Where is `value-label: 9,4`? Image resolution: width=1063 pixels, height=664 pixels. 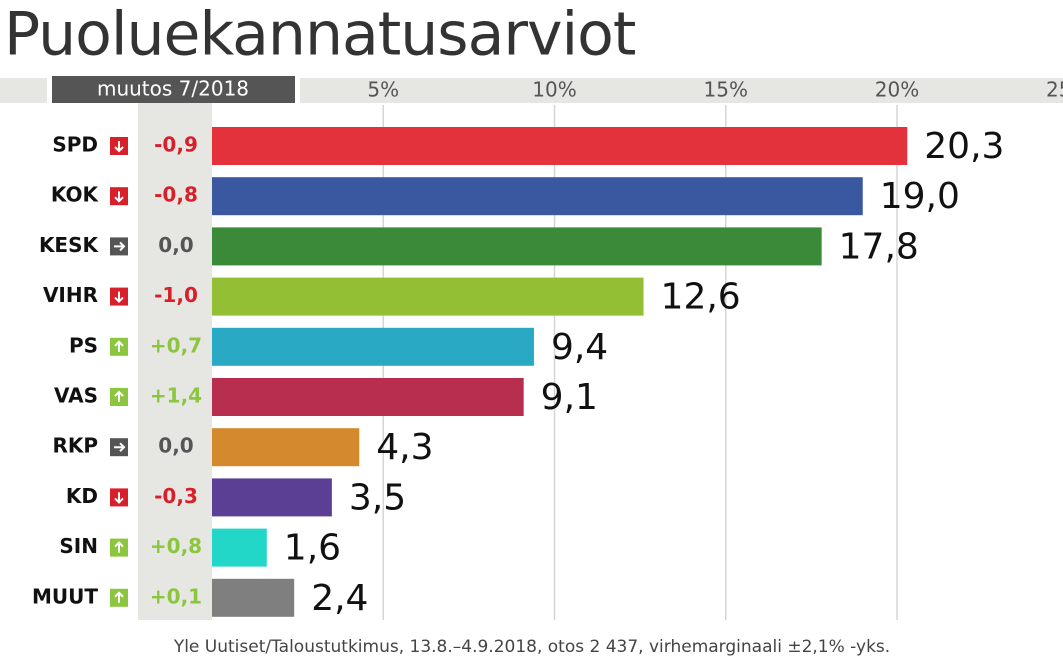 value-label: 9,4 is located at coordinates (579, 347).